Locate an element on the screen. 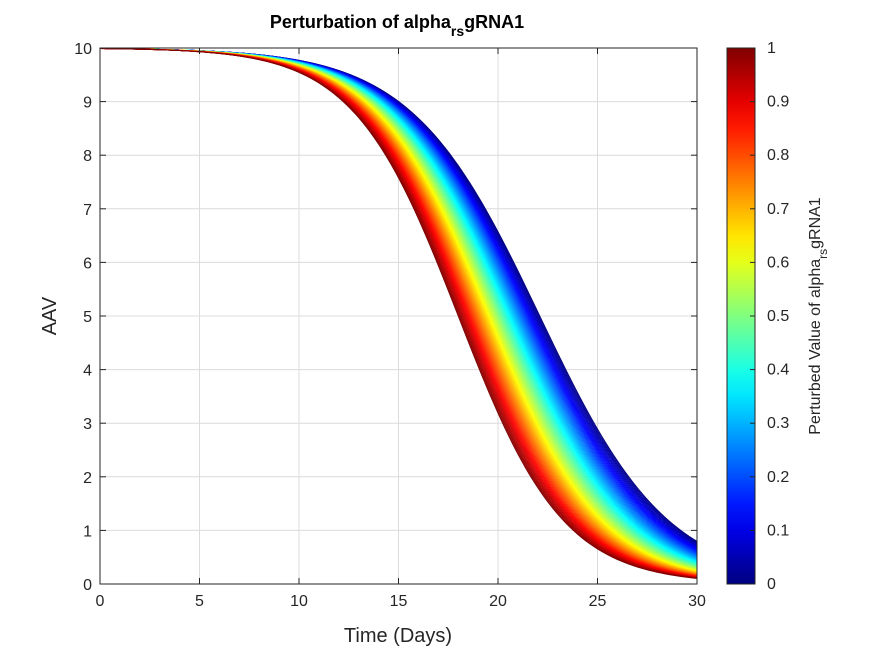  x-tick-label: 10 is located at coordinates (299, 601).